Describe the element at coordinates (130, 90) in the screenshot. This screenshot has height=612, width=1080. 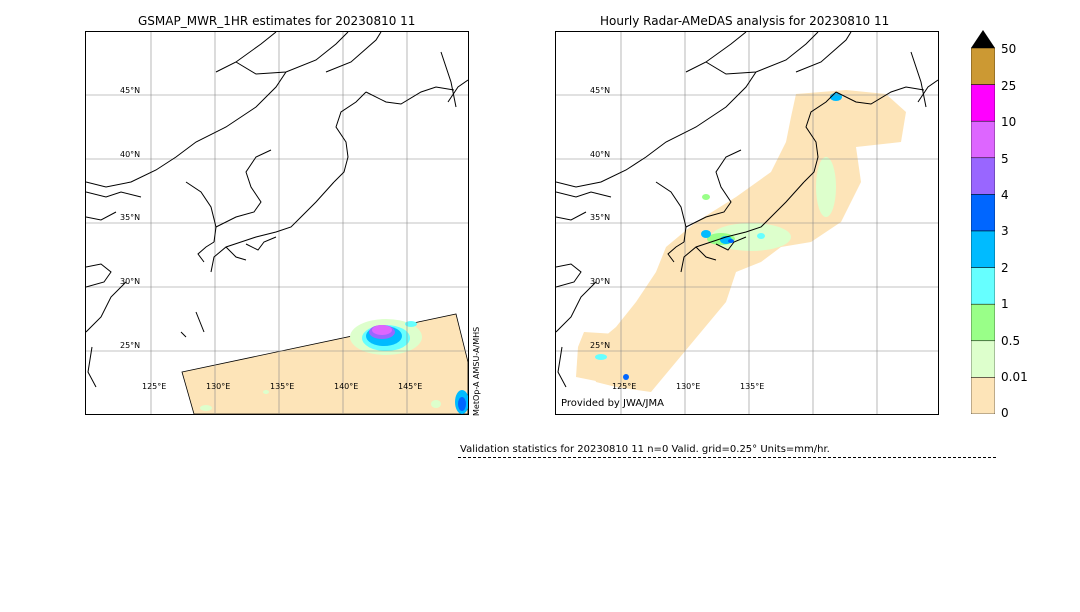
I see `left-lat-label: 45°N` at that location.